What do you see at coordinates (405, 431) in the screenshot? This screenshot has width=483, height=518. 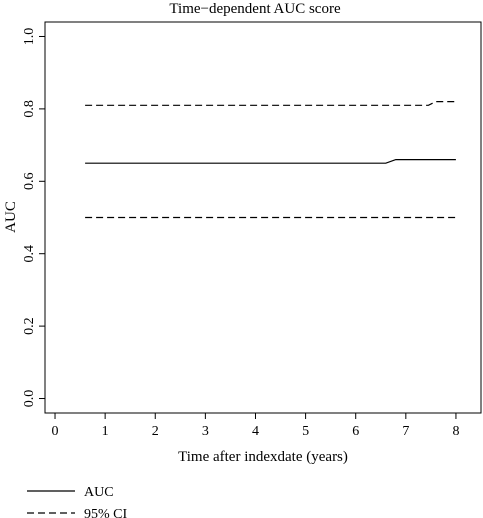 I see `x-tick-label: 7` at bounding box center [405, 431].